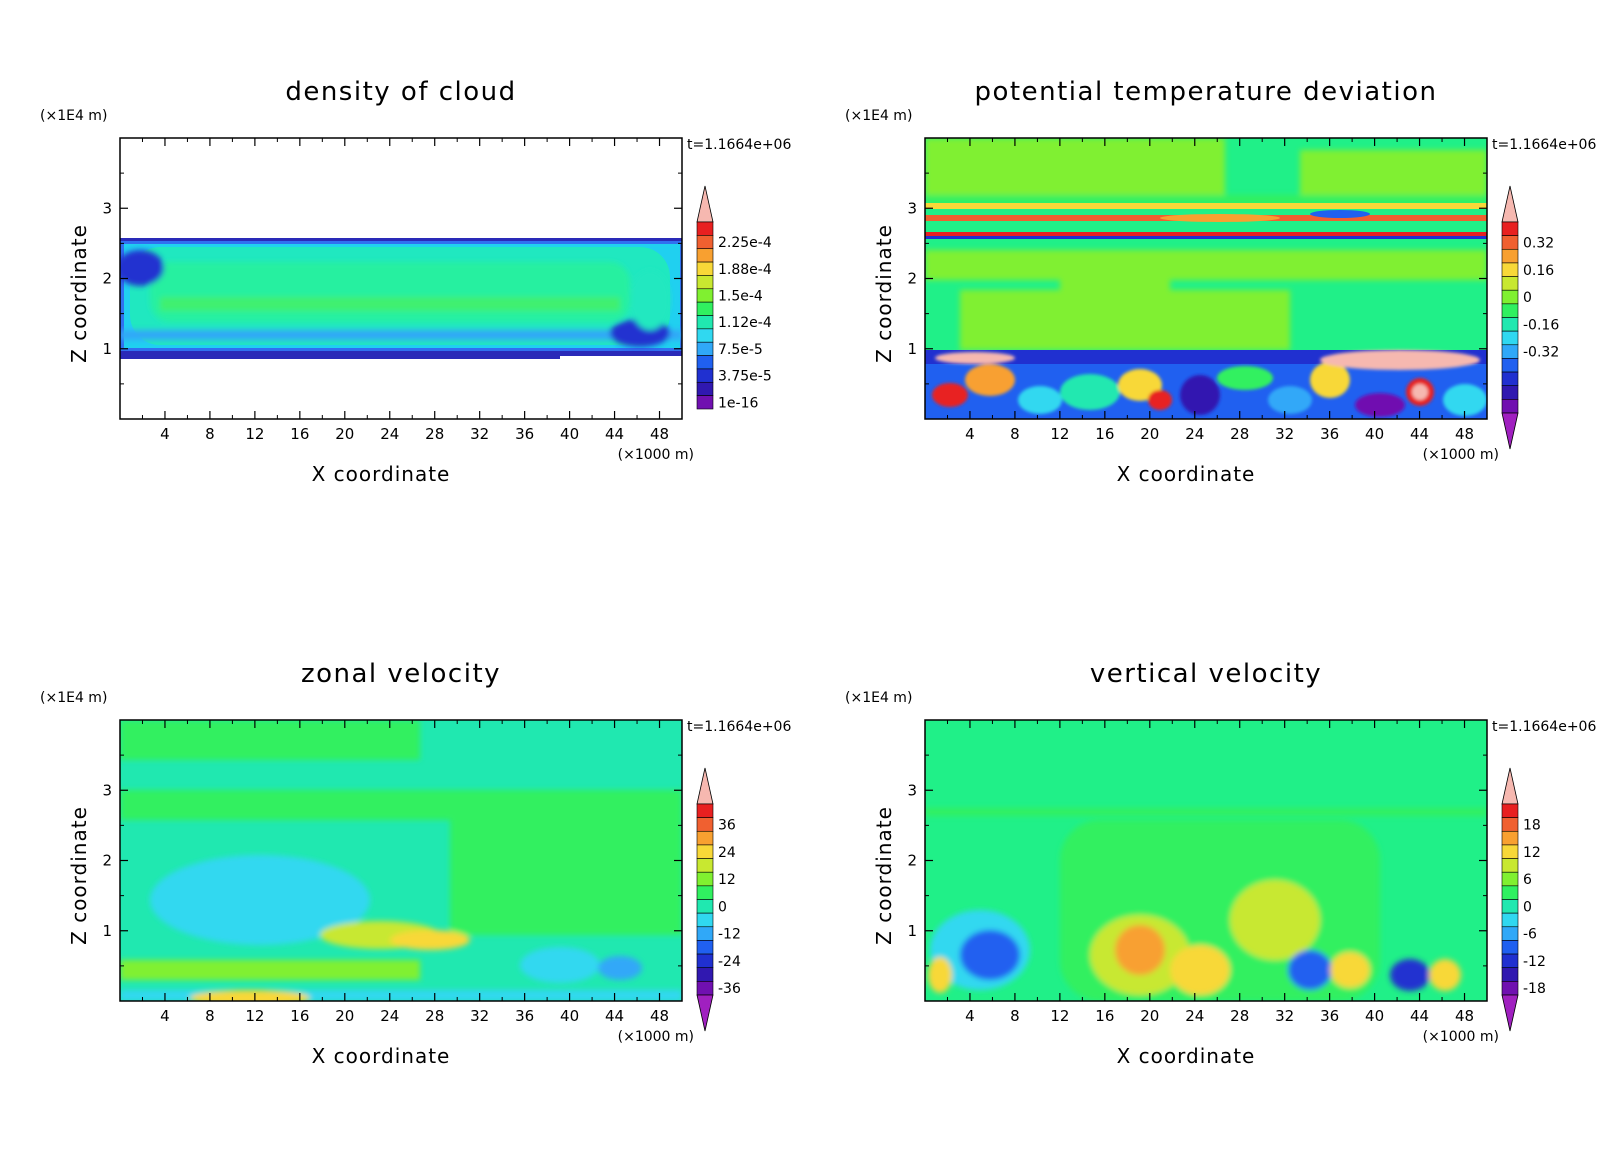 Image resolution: width=1600 pixels, height=1158 pixels. I want to click on colorbar-label: 1.12e-4, so click(745, 323).